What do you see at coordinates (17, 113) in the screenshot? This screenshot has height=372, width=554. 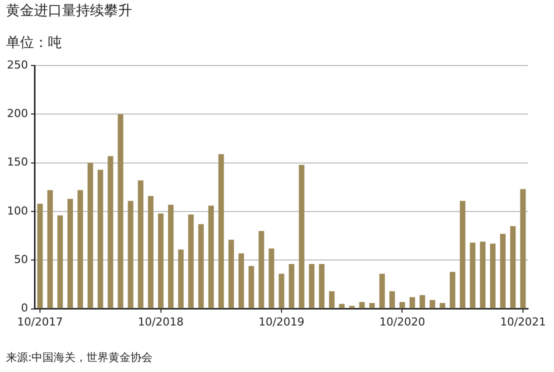 I see `y-tick-label: 200` at bounding box center [17, 113].